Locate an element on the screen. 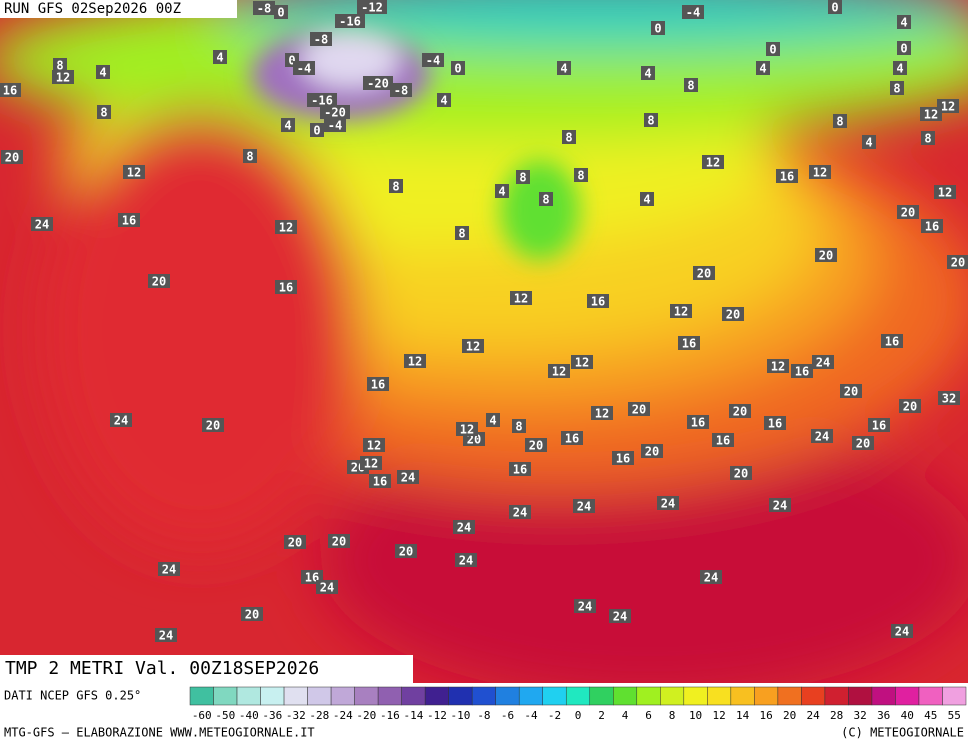 The height and width of the screenshot is (745, 968). scale-label: -2 is located at coordinates (554, 715).